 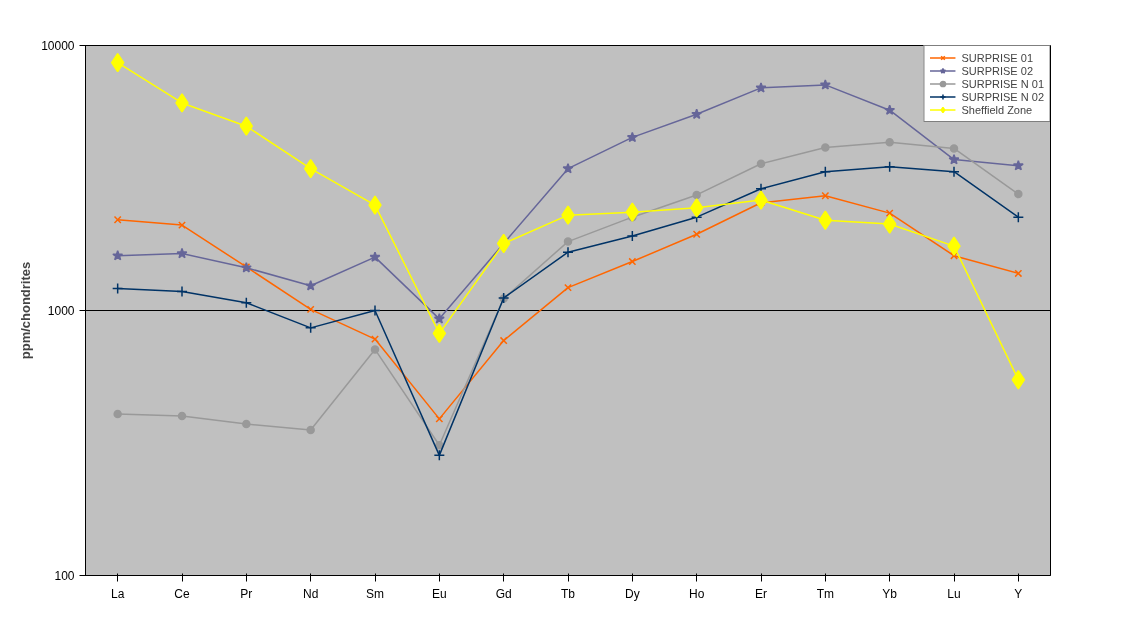 What do you see at coordinates (825, 593) in the screenshot?
I see `x-tick-label: Tm` at bounding box center [825, 593].